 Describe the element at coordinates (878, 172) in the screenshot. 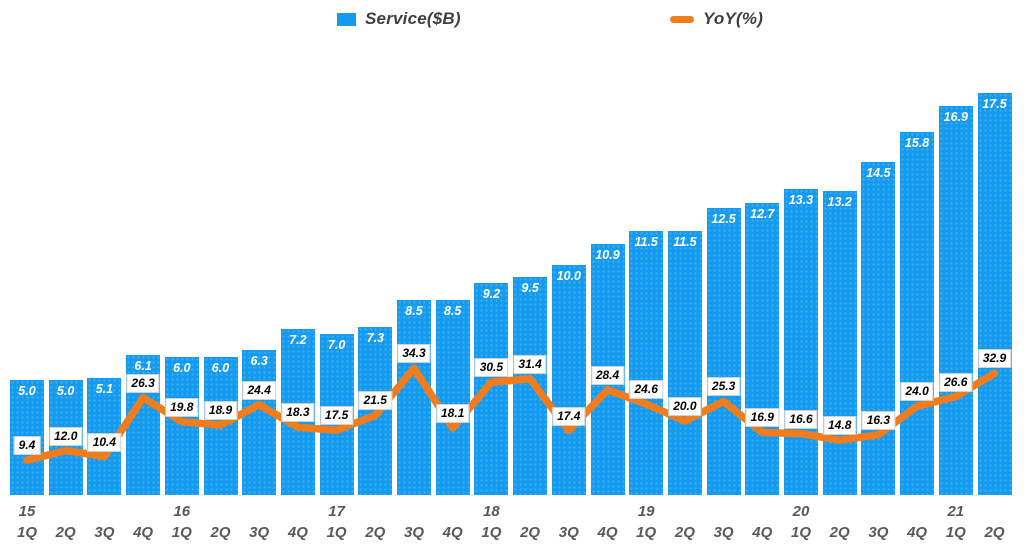

I see `bar-value-label: 14.5` at that location.